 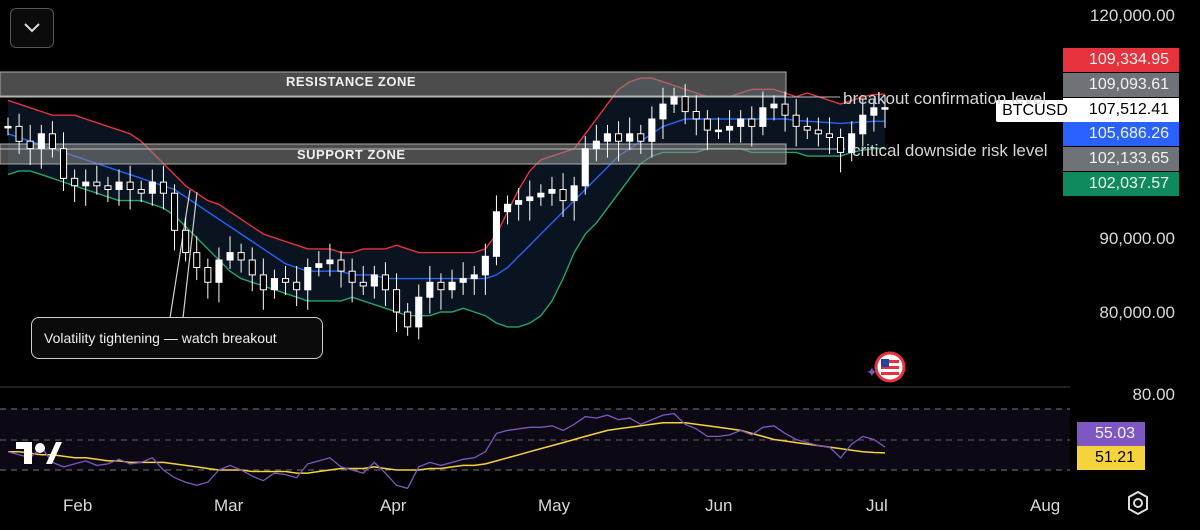 I want to click on month-label-jun: Jun, so click(x=719, y=505).